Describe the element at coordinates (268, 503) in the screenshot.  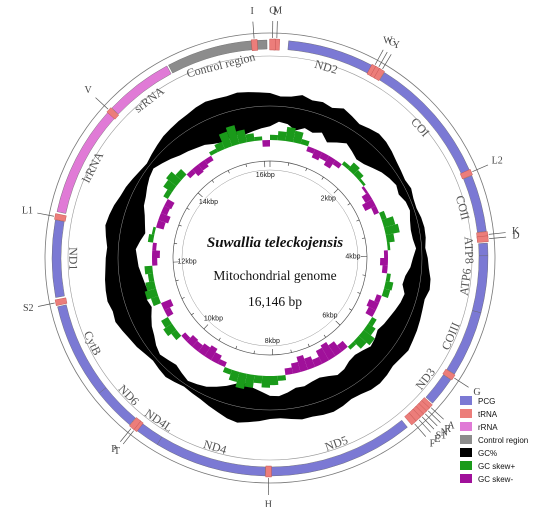
I see `trna-label-h: H` at that location.